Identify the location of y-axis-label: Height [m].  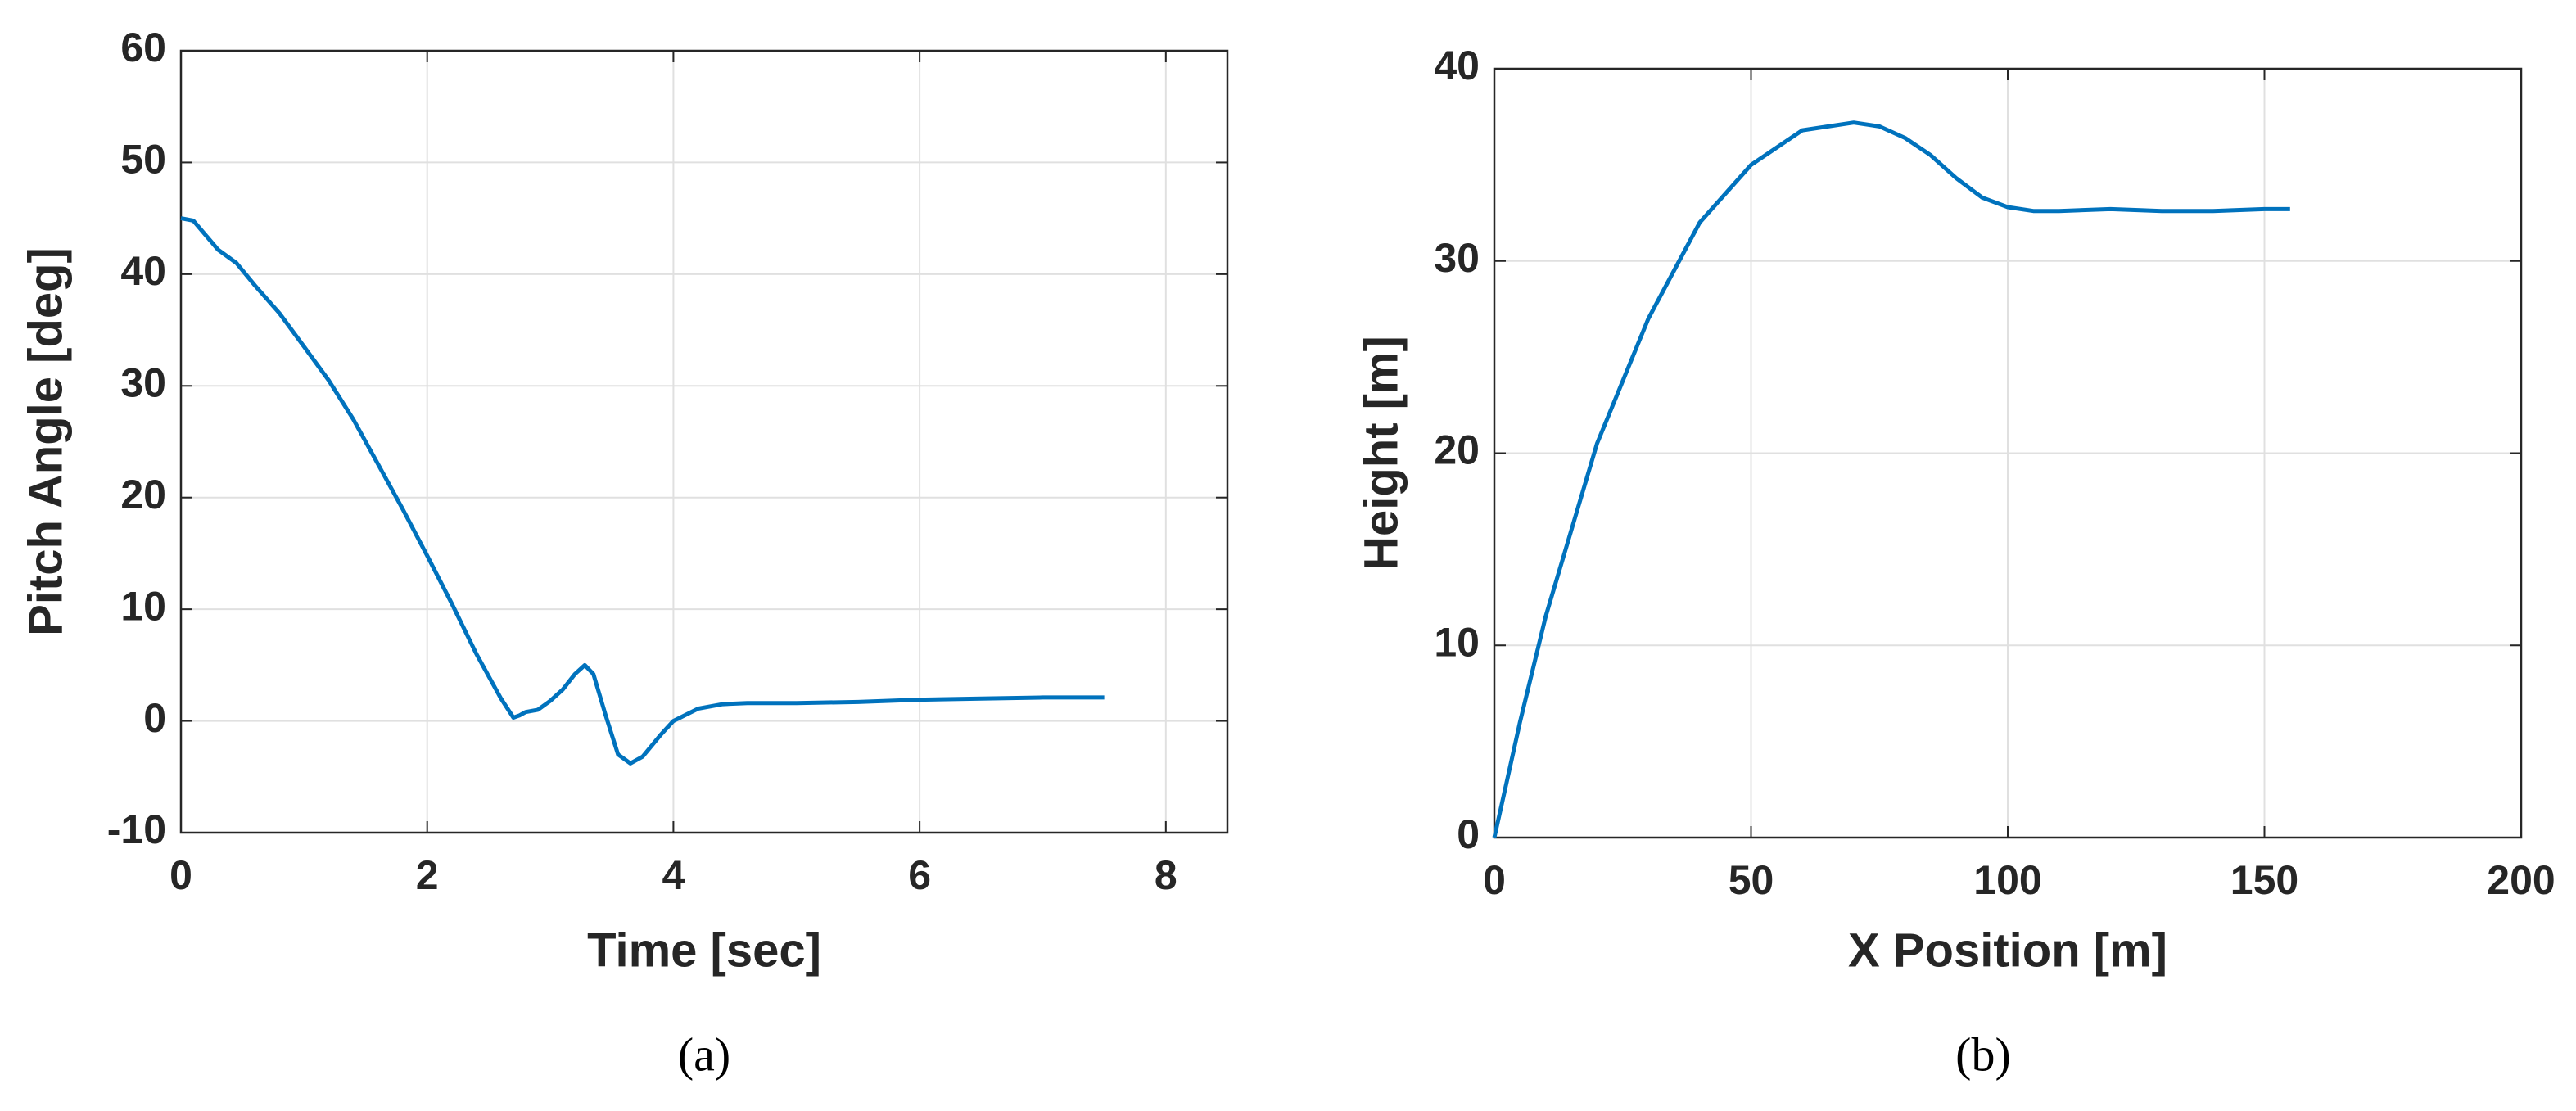
(1381, 454).